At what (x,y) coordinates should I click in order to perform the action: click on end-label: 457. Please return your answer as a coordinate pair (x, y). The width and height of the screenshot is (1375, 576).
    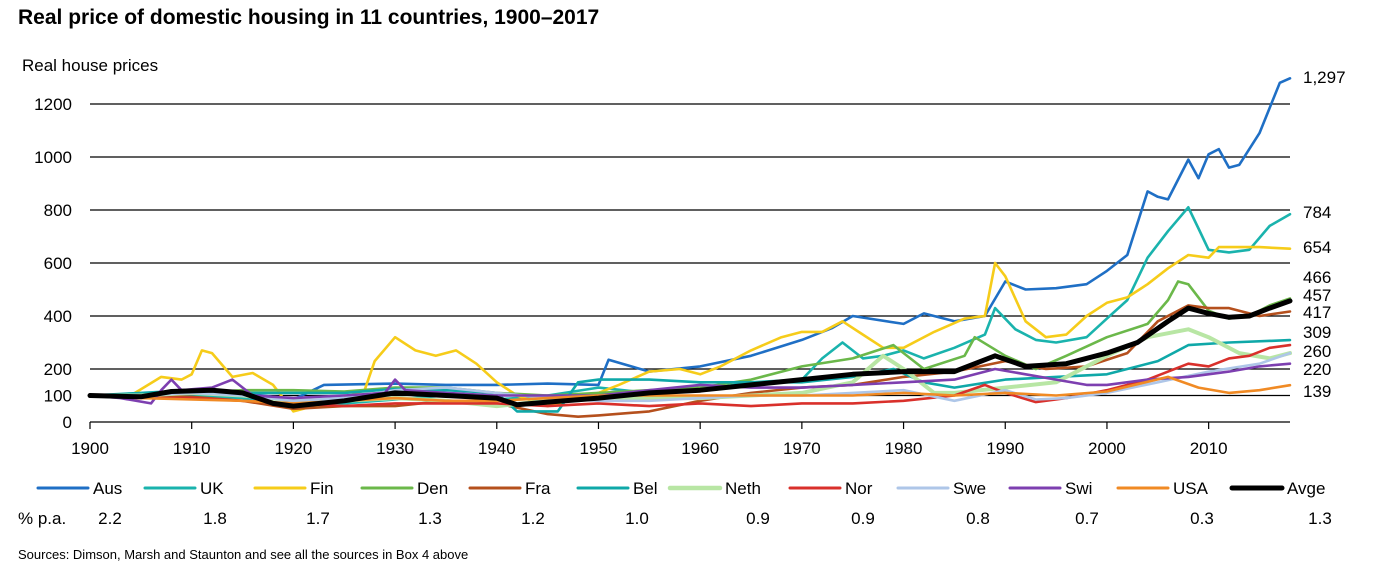
    Looking at the image, I should click on (1317, 295).